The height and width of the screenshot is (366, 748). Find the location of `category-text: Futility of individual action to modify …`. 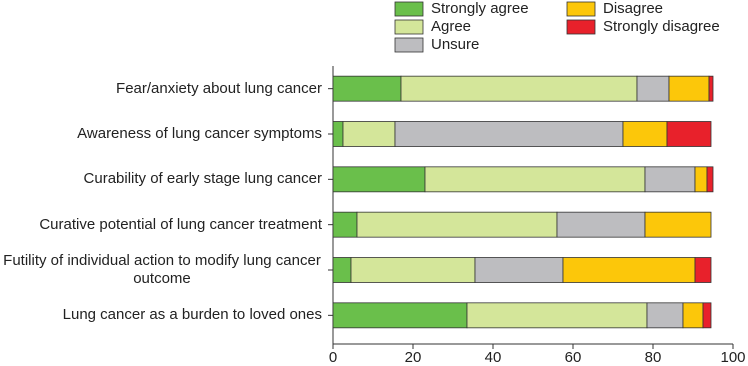

category-text: Futility of individual action to modify … is located at coordinates (162, 269).